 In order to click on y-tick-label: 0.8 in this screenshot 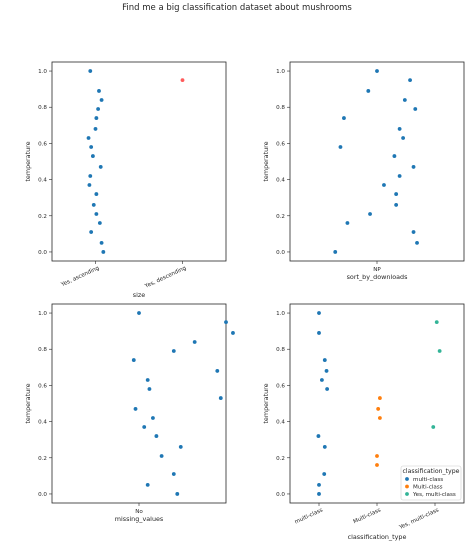, I will do `click(42, 350)`.